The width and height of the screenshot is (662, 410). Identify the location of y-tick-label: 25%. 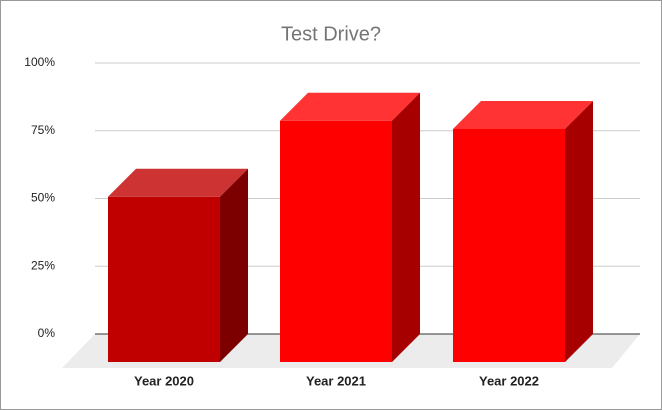
(43, 265).